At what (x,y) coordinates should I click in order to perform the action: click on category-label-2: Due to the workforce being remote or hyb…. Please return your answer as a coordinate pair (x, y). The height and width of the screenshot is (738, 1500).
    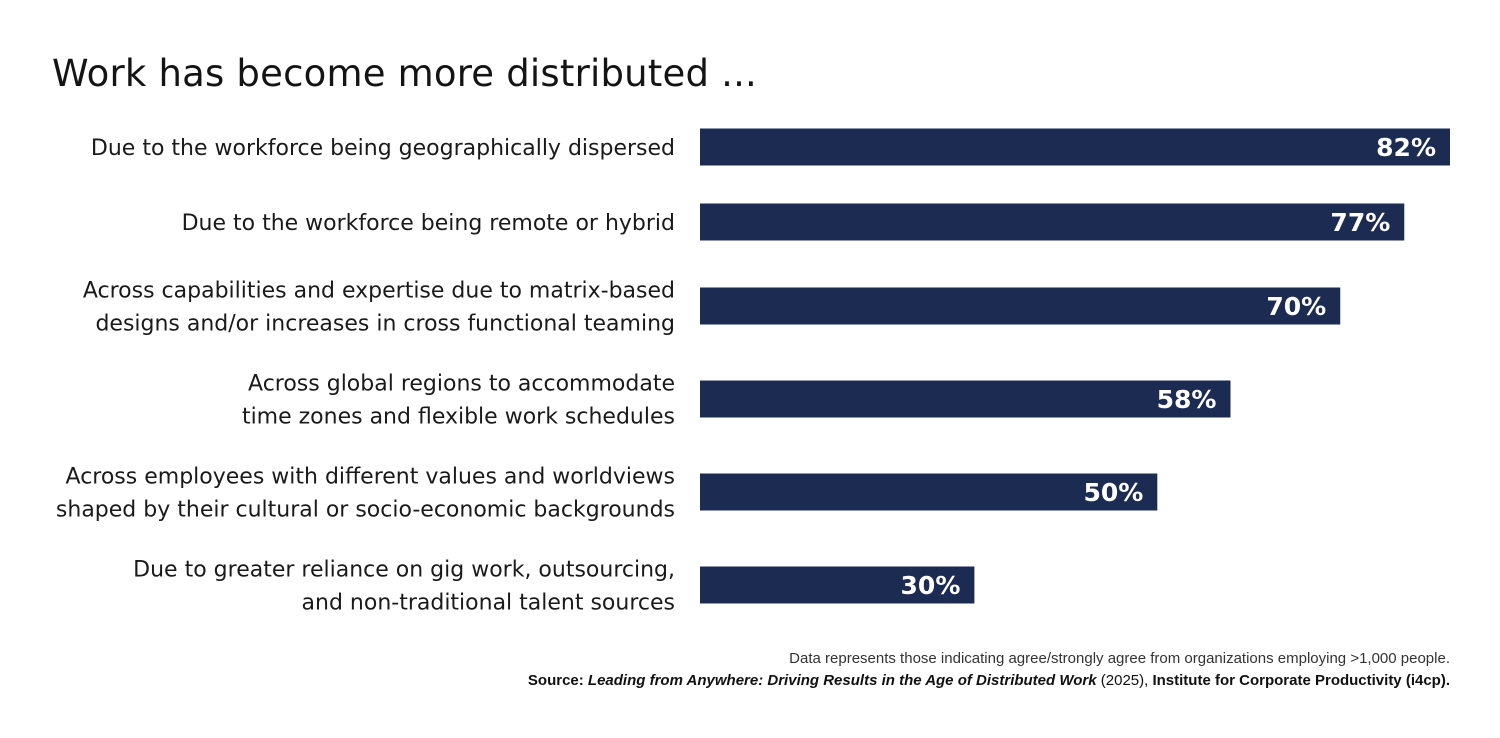
    Looking at the image, I should click on (428, 223).